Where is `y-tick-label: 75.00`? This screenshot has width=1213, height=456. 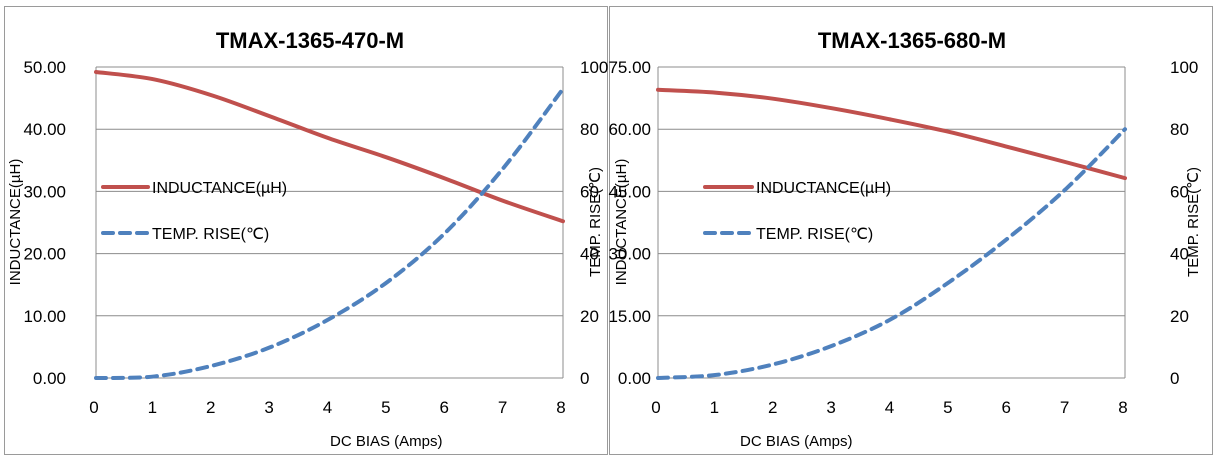
y-tick-label: 75.00 is located at coordinates (629, 67).